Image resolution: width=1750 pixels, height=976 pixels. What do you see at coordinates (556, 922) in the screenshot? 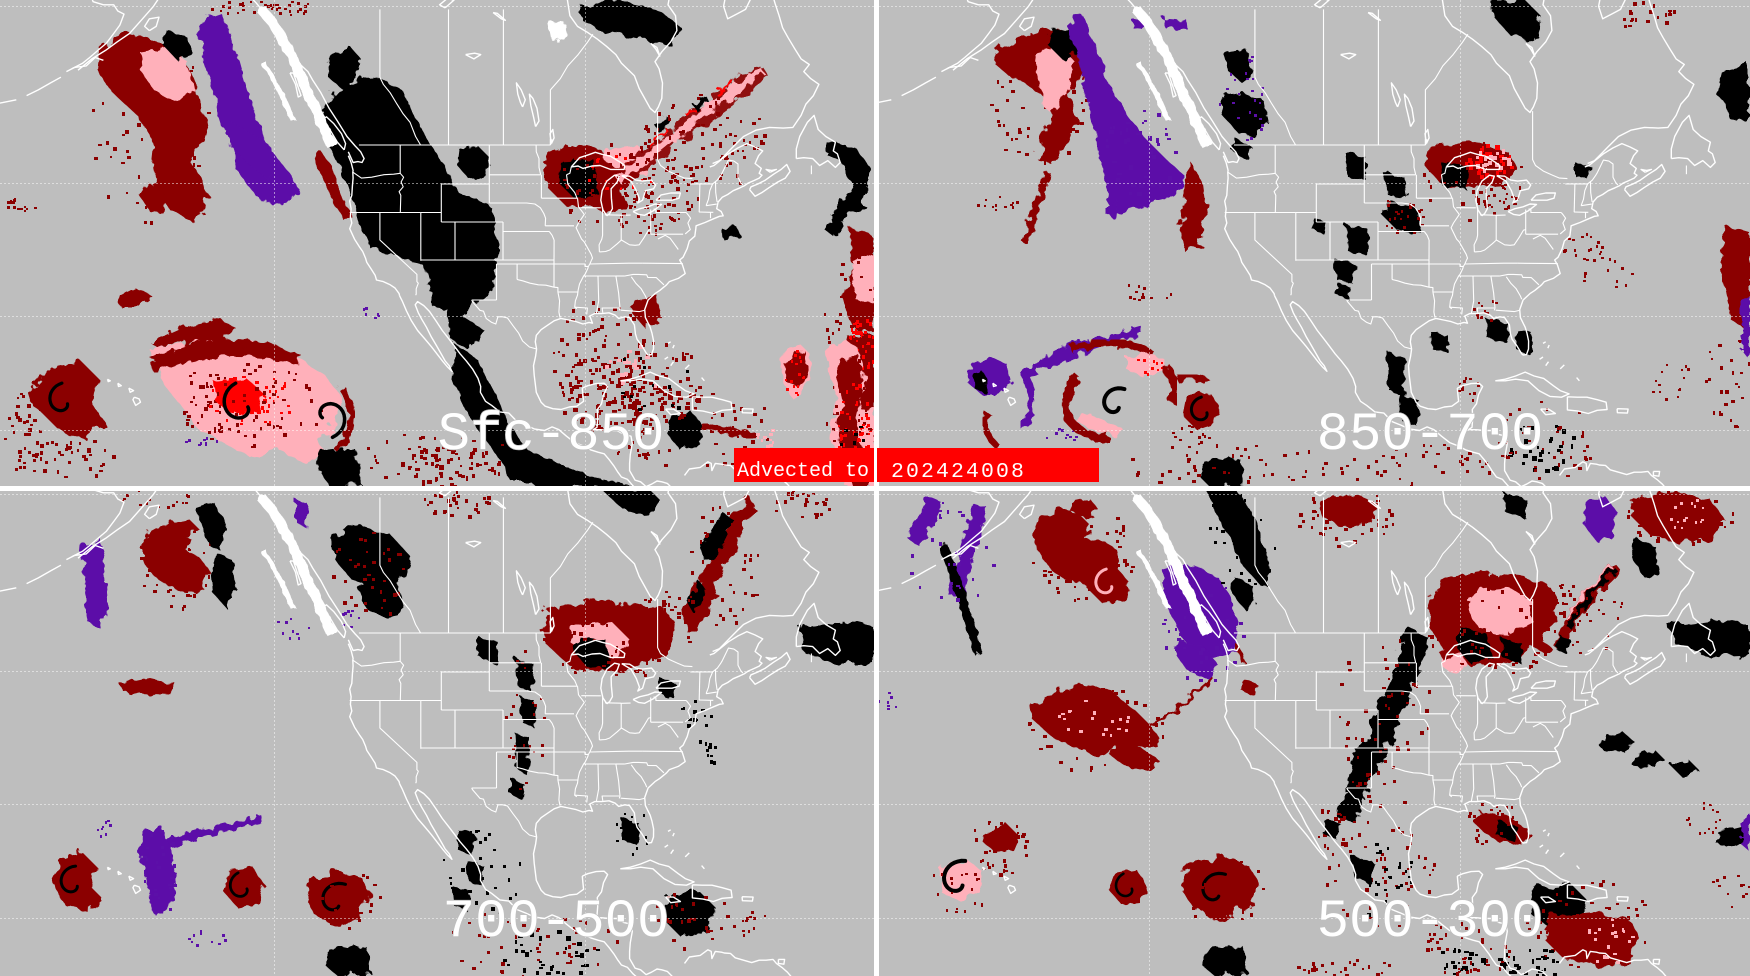
I see `svg-text: 700-500` at bounding box center [556, 922].